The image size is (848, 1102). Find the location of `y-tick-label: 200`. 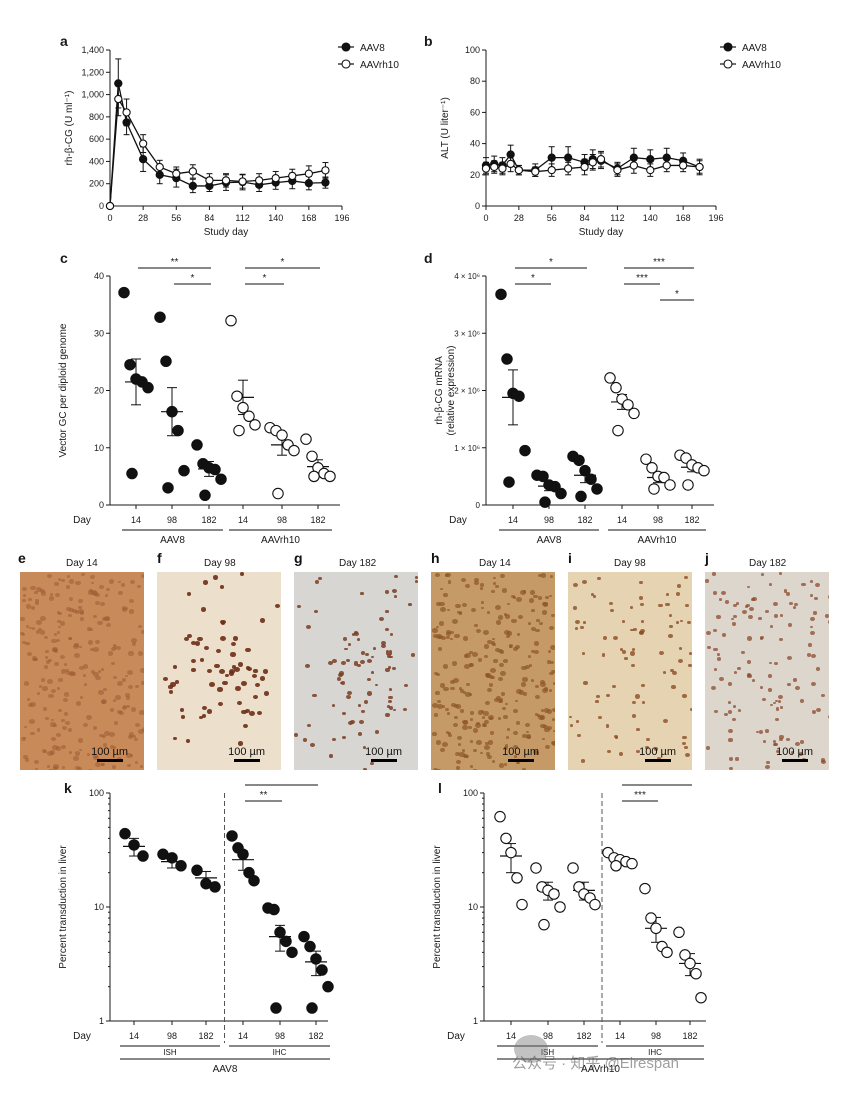

y-tick-label: 200 is located at coordinates (96, 184).